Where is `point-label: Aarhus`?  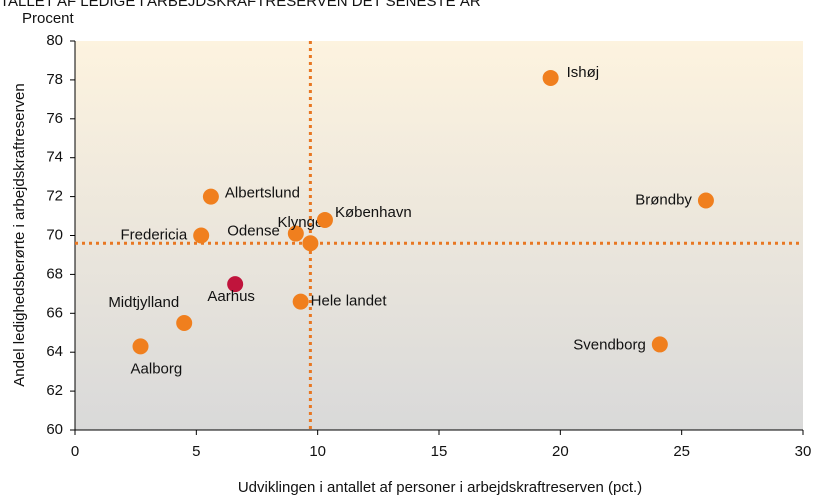 point-label: Aarhus is located at coordinates (231, 296).